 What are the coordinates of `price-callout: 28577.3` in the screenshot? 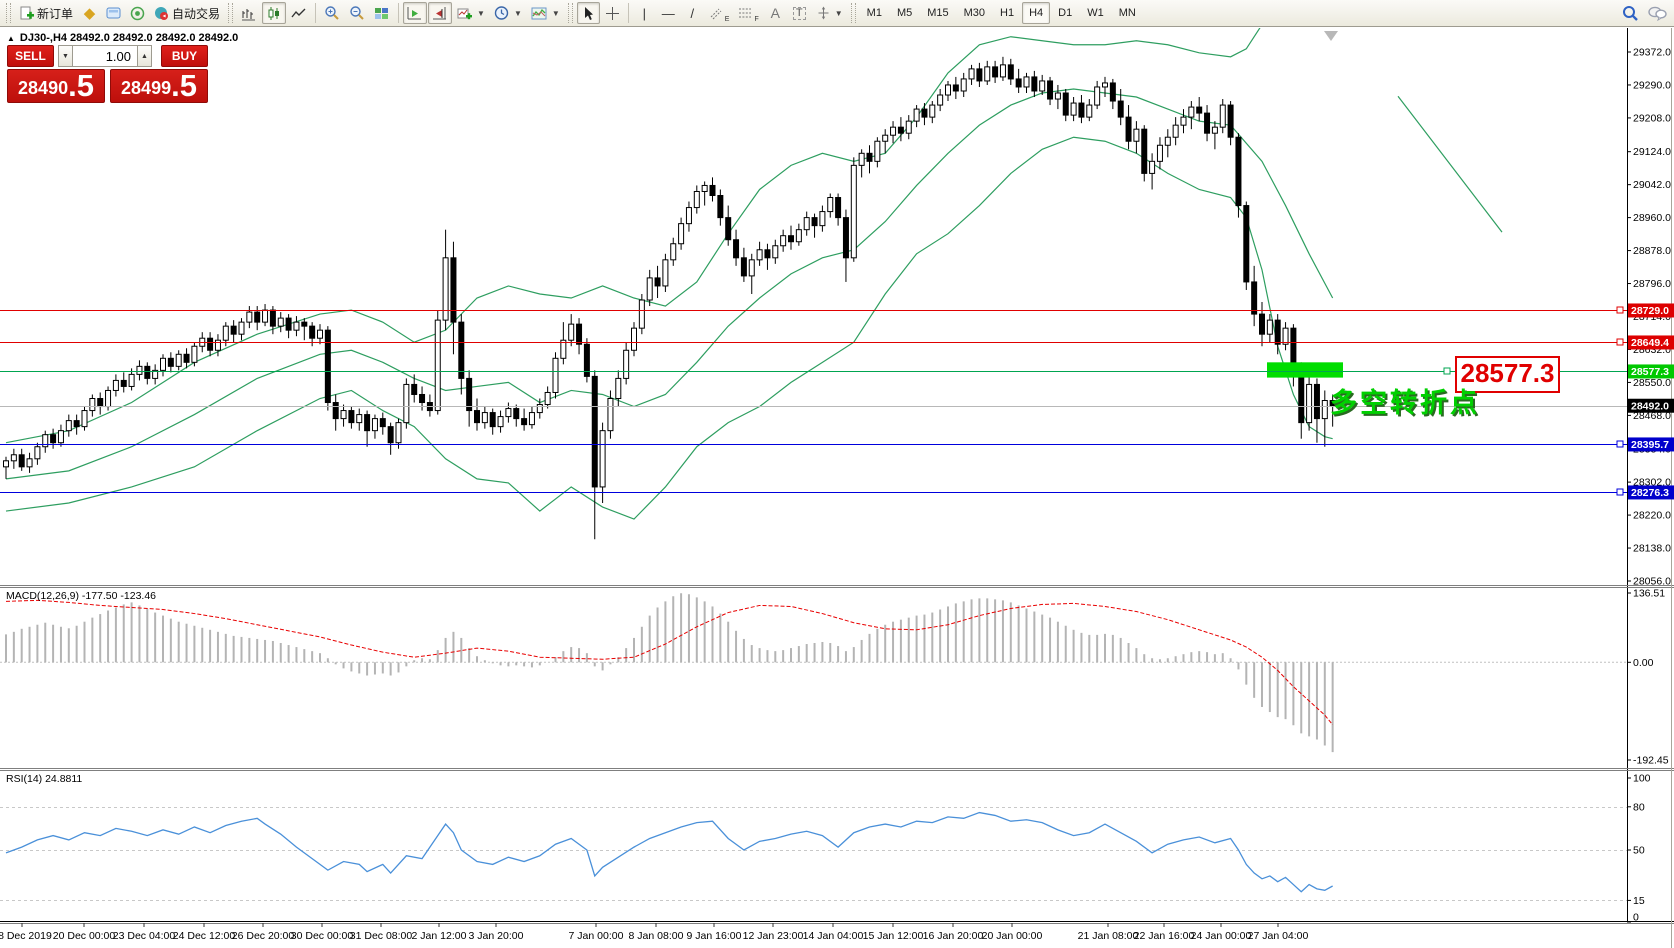 It's located at (1507, 374).